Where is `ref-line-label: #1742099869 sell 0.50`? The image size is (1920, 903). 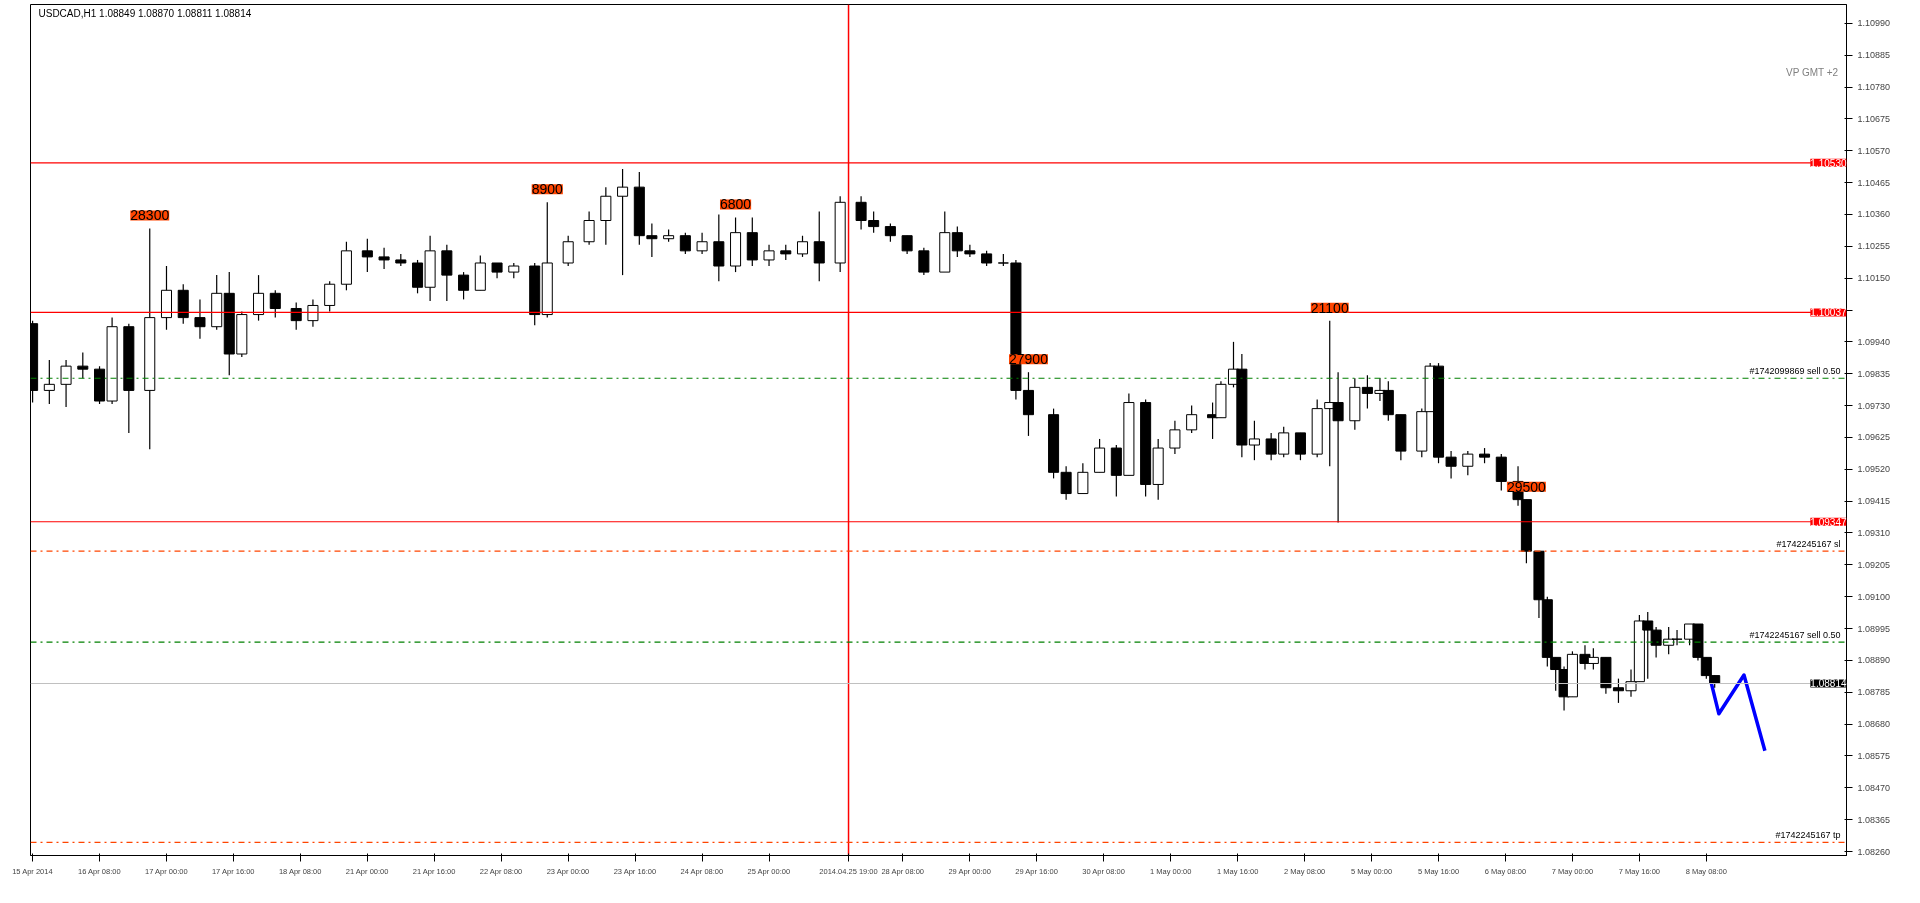 ref-line-label: #1742099869 sell 0.50 is located at coordinates (1795, 371).